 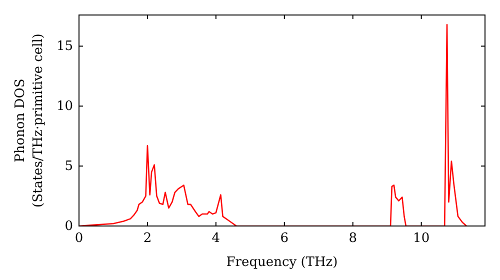 I want to click on y-tick-label: 0, so click(x=68, y=226).